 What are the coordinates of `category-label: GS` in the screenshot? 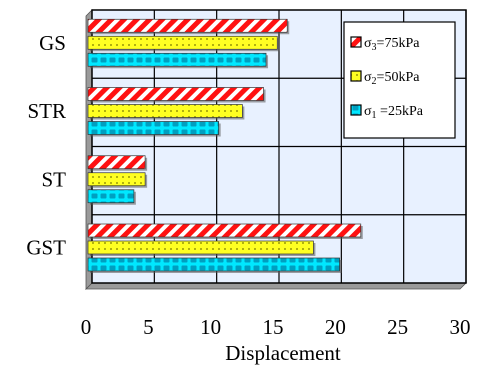 It's located at (52, 43).